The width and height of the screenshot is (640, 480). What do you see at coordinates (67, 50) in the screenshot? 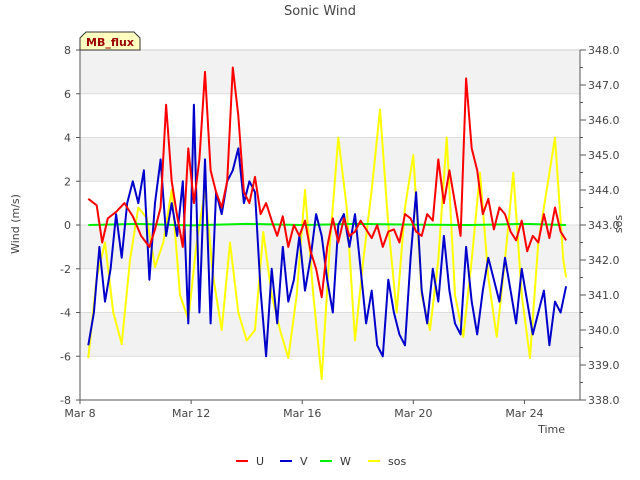
I see `left-axis-tick-label: 8` at bounding box center [67, 50].